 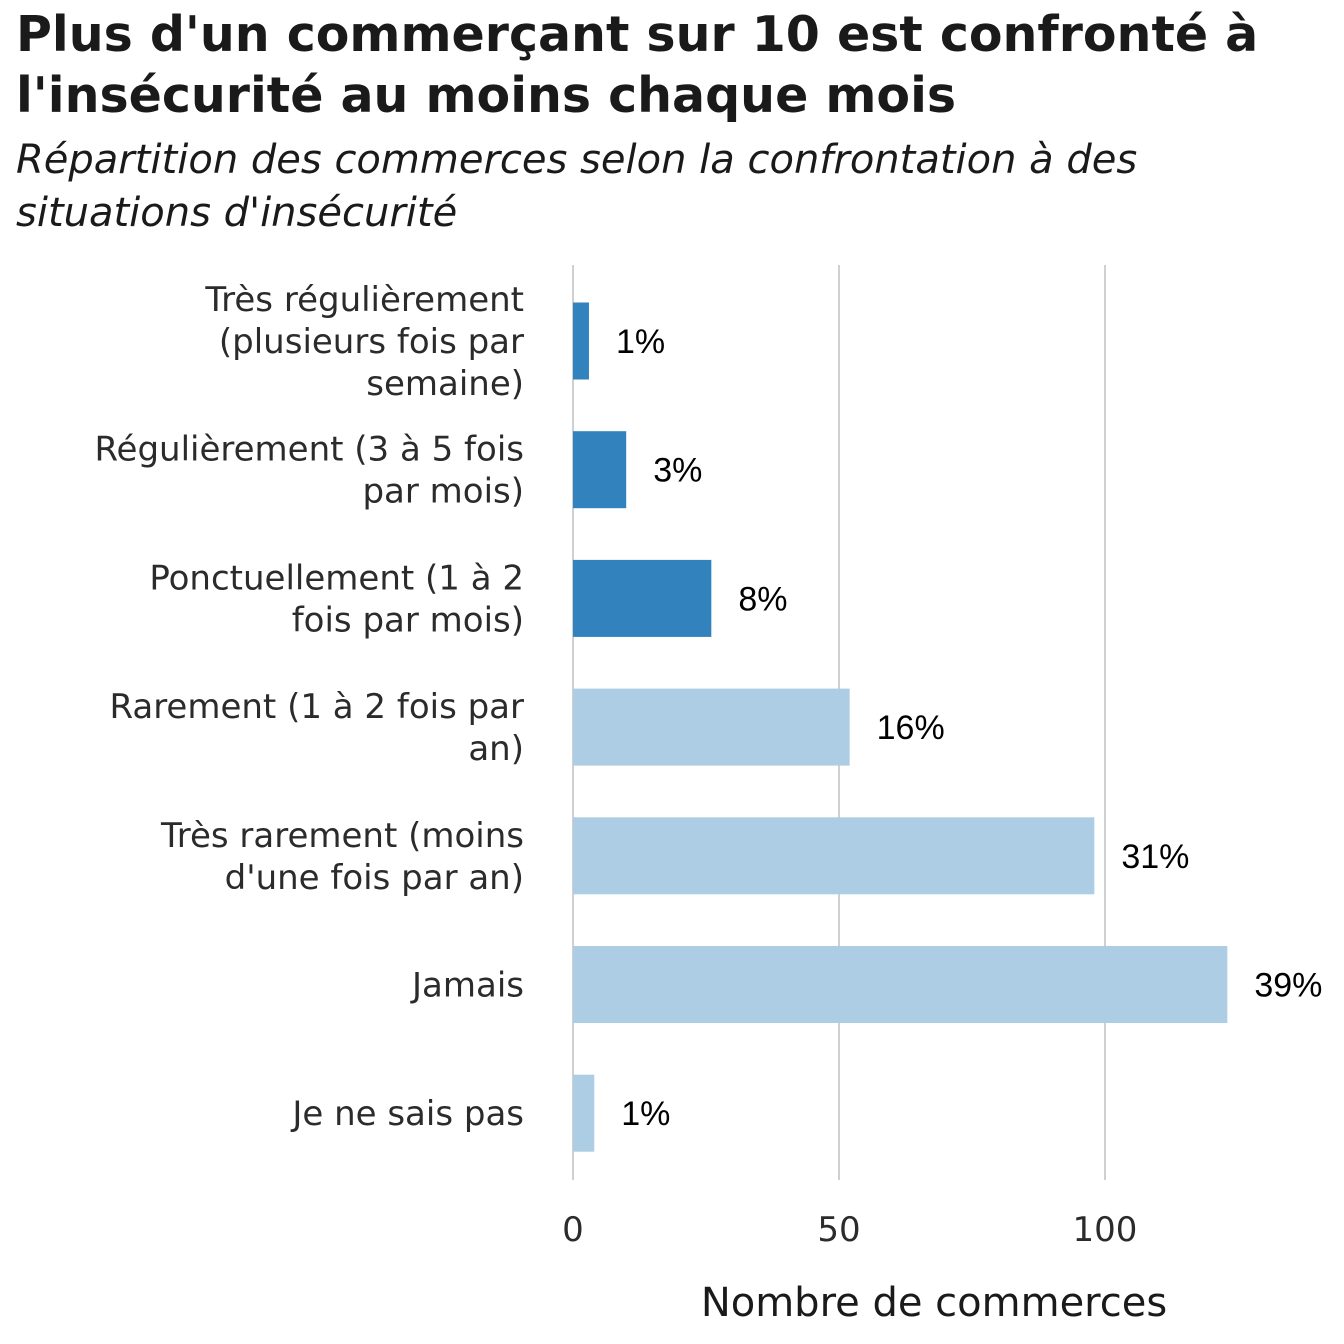 I want to click on category-label-6: Je ne sais pas, so click(x=407, y=1114).